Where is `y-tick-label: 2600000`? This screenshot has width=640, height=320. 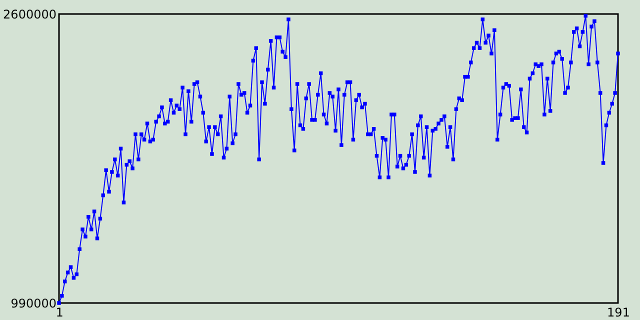
y-tick-label: 2600000 is located at coordinates (29, 15).